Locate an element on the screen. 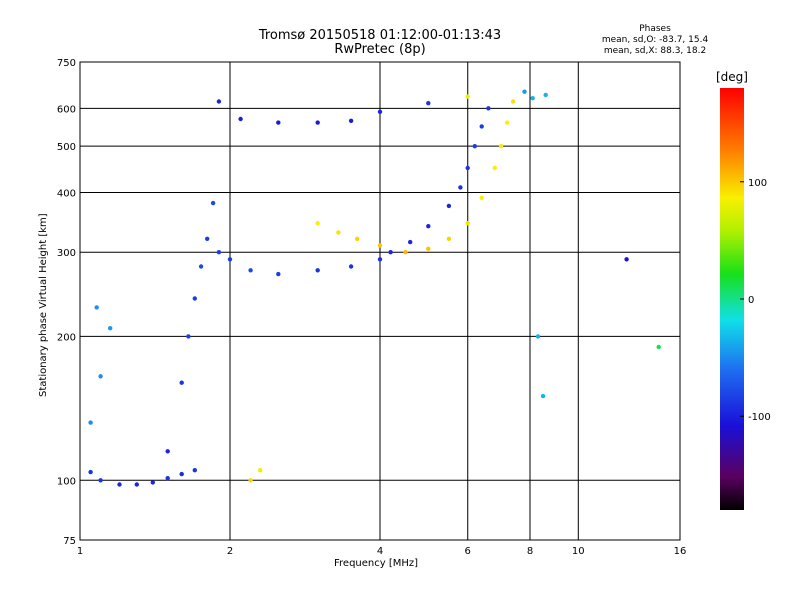 The height and width of the screenshot is (600, 800). x-tick-label: 2 is located at coordinates (230, 551).